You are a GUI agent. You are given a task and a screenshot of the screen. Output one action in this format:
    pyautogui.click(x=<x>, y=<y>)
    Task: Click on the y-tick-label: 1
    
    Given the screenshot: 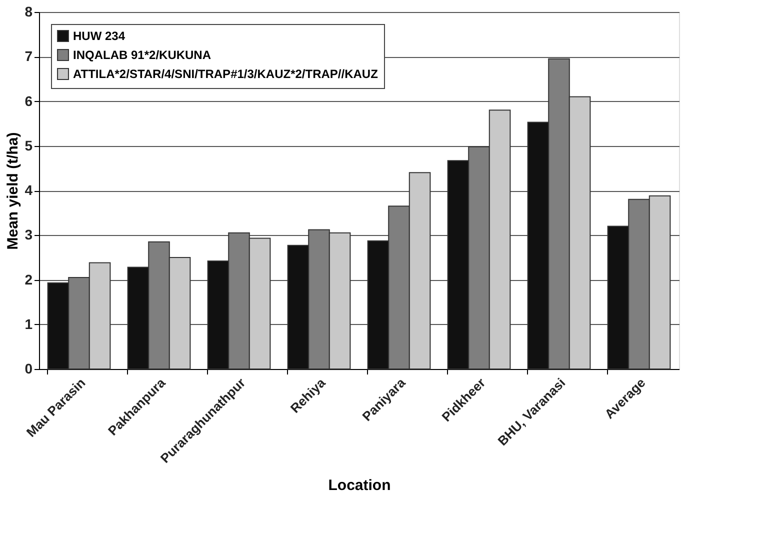 What is the action you would take?
    pyautogui.click(x=28, y=324)
    